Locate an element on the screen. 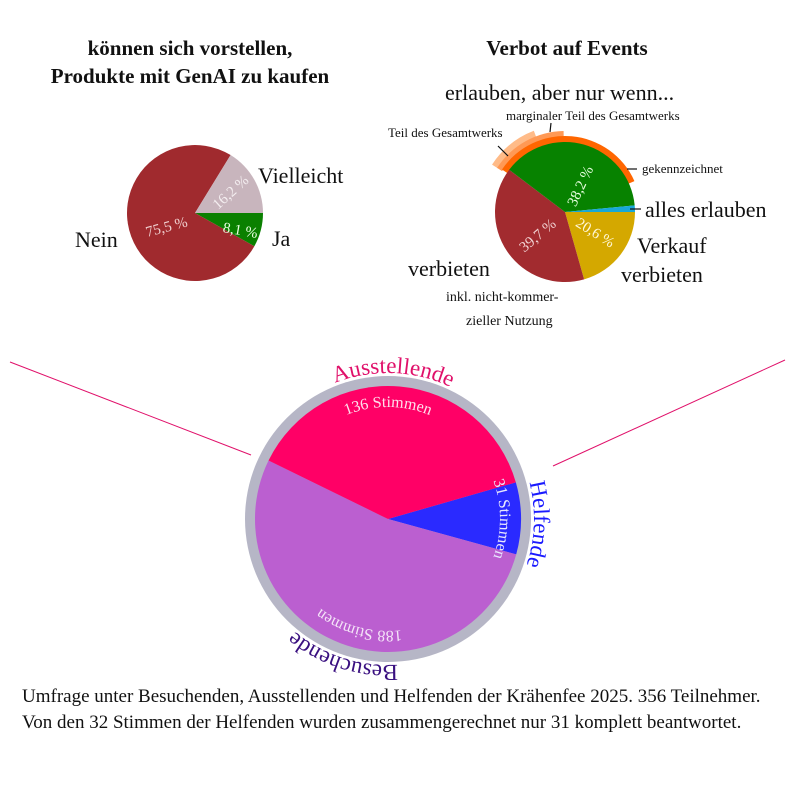 This screenshot has width=794, height=794. label-gekennzeichnet: gekennzeichnet is located at coordinates (682, 168).